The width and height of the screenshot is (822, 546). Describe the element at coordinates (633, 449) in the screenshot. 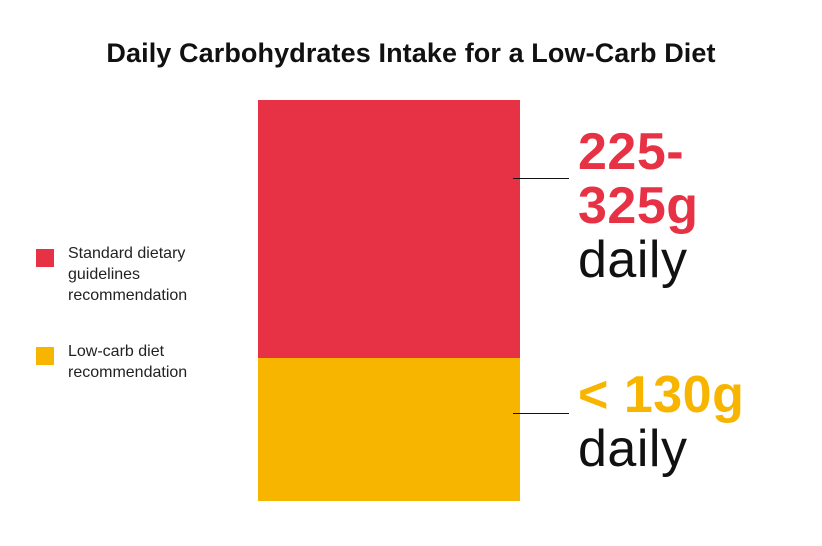

I see `annotation-low-carb-unit: daily` at that location.